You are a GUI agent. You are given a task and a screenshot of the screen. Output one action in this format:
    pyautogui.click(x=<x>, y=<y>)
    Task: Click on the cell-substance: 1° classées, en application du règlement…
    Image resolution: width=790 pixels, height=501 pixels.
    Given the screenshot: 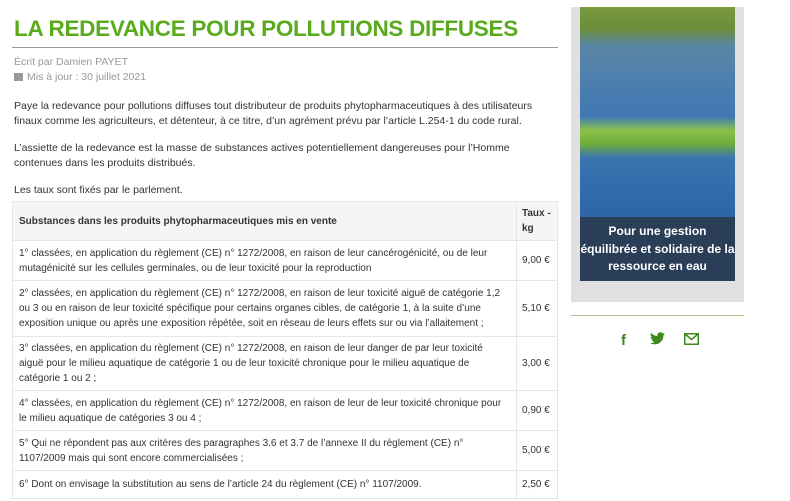 What is the action you would take?
    pyautogui.click(x=264, y=260)
    